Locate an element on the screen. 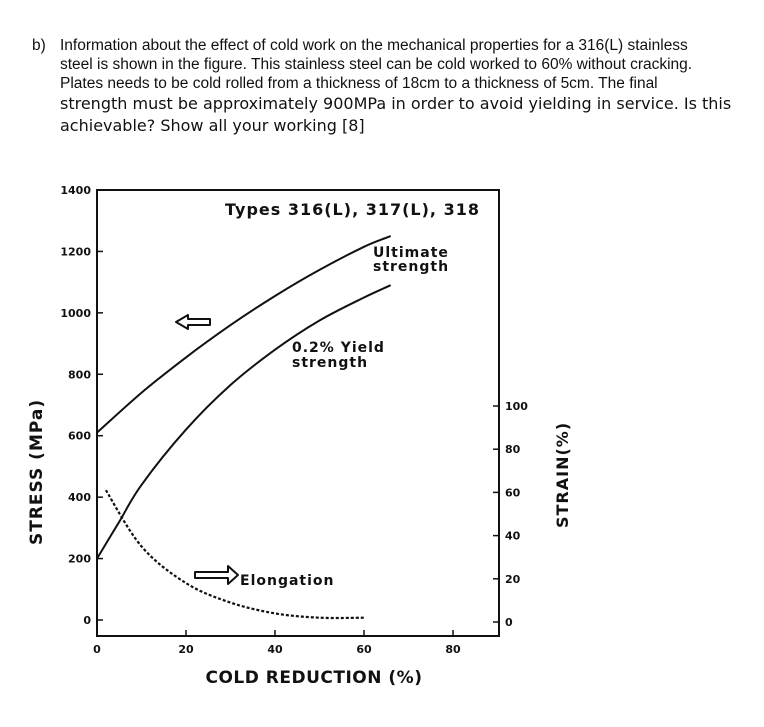 This screenshot has height=727, width=764. right-arrow-icon is located at coordinates (216, 575).